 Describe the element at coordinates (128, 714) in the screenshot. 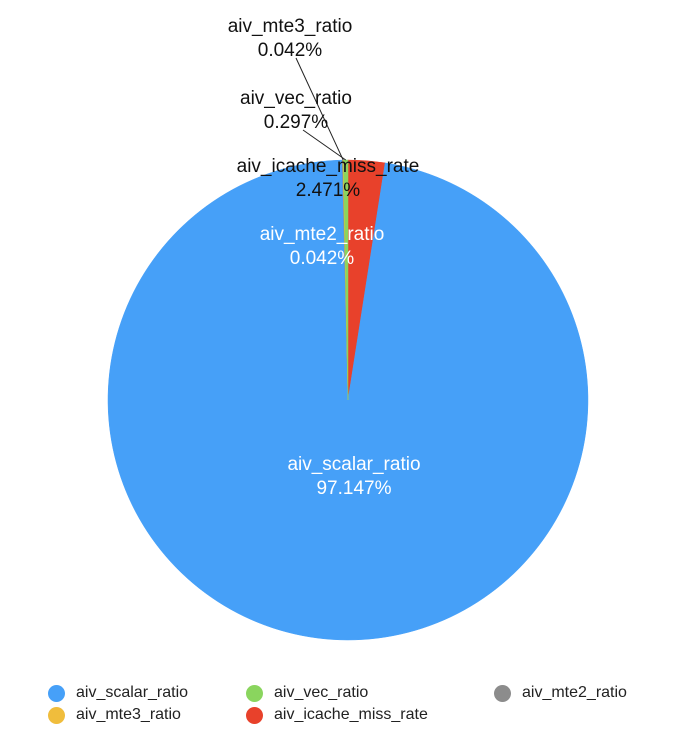

I see `legend-label: aiv_mte3_ratio` at that location.